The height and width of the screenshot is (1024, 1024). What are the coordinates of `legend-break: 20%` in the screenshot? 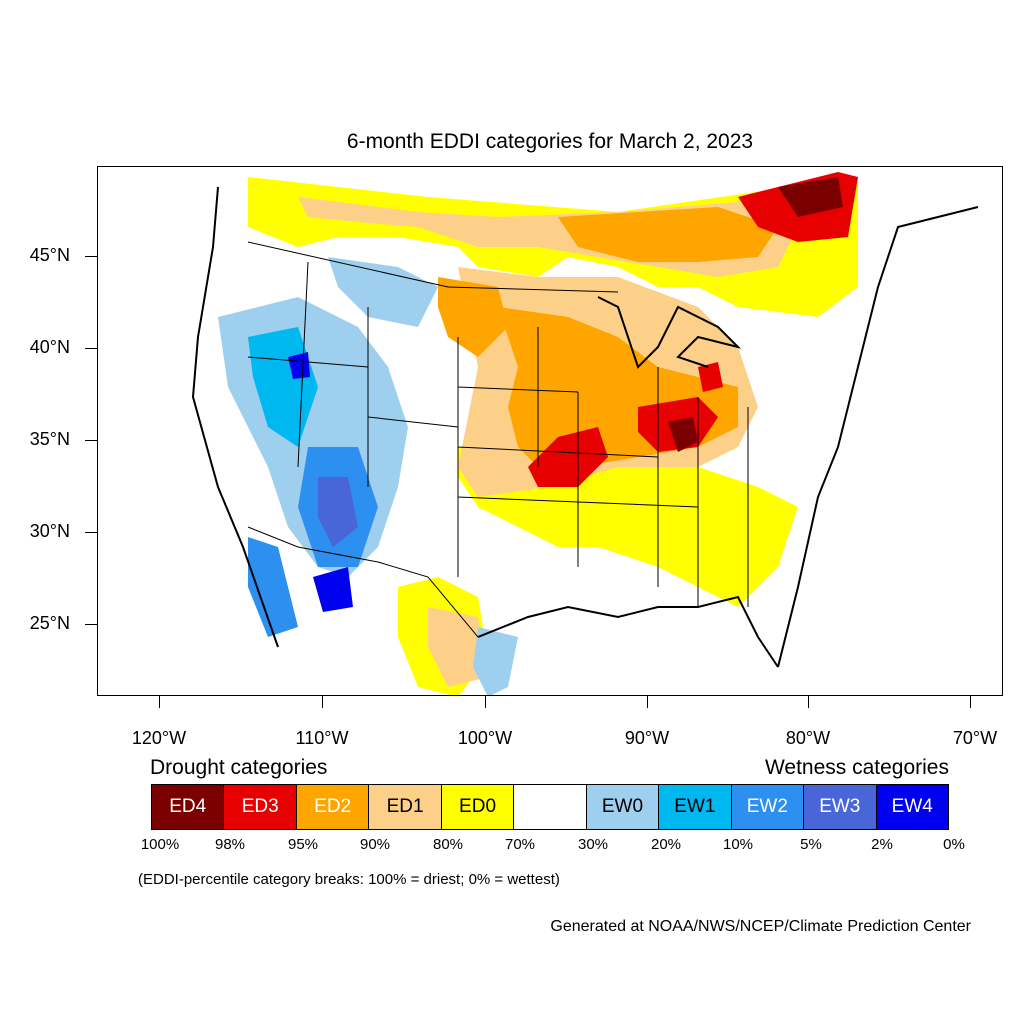 It's located at (666, 844).